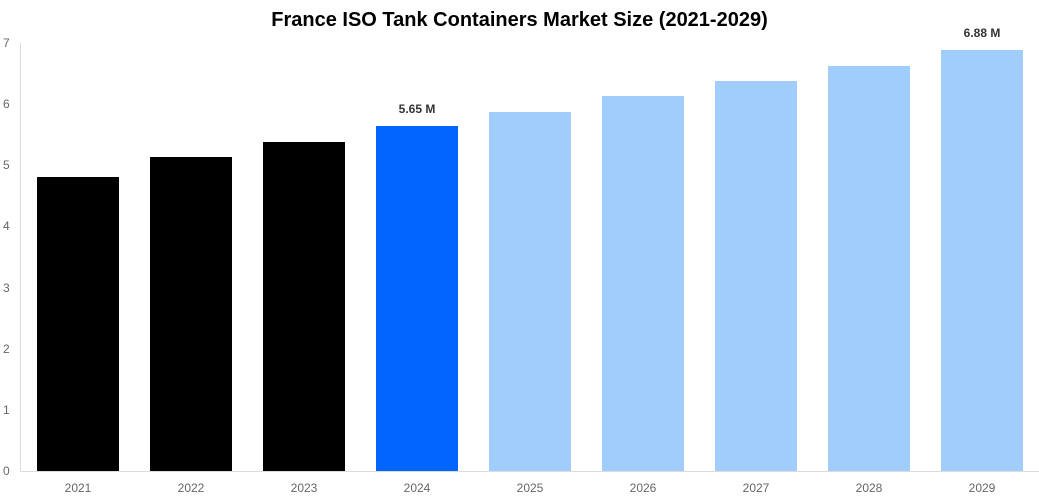 This screenshot has width=1039, height=500. What do you see at coordinates (643, 283) in the screenshot?
I see `bar-2026` at bounding box center [643, 283].